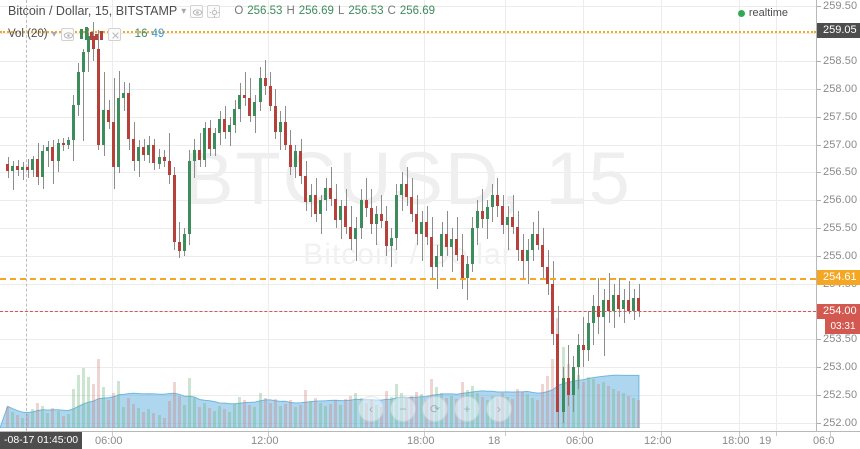  Describe the element at coordinates (499, 409) in the screenshot. I see `scroll-right-button: ›` at that location.